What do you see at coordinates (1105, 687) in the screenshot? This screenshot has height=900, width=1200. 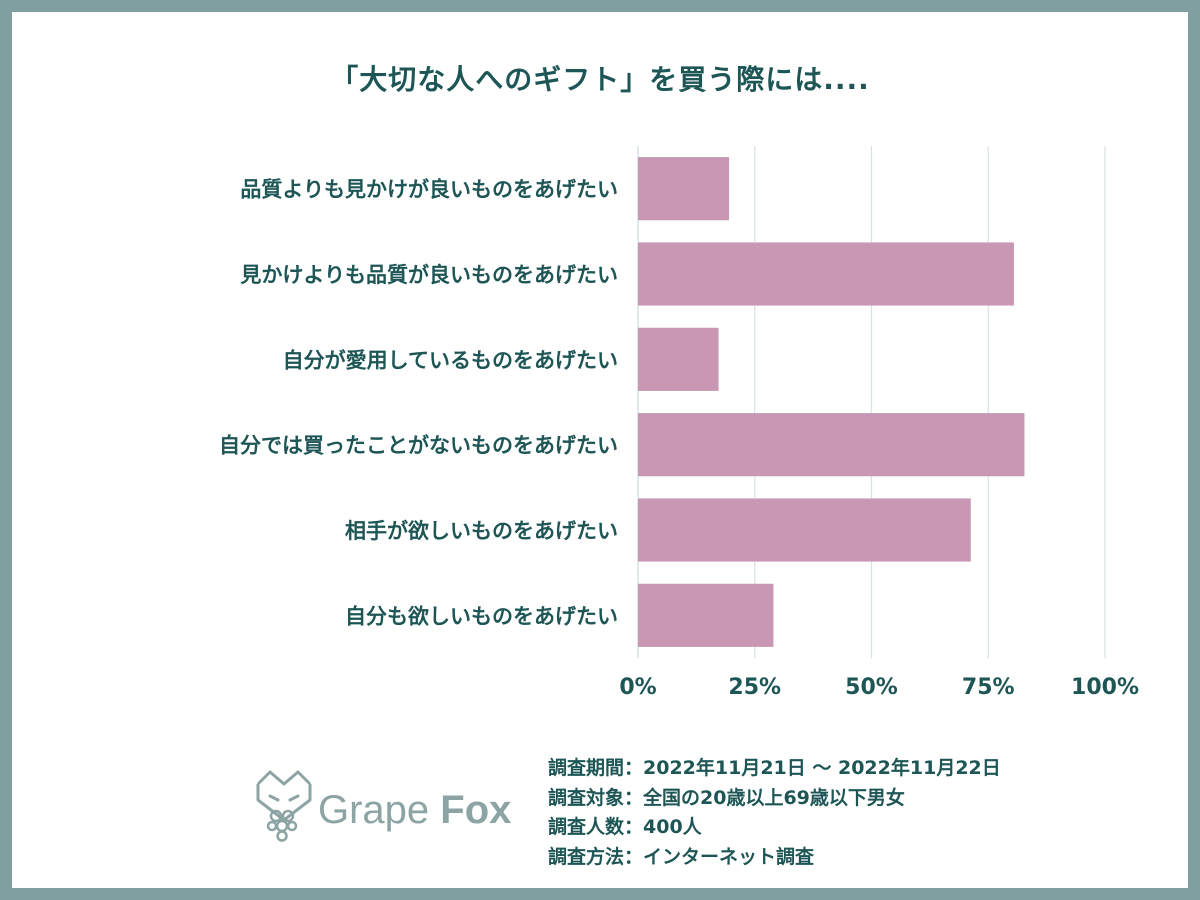 I see `x-tick-label: 100%` at bounding box center [1105, 687].